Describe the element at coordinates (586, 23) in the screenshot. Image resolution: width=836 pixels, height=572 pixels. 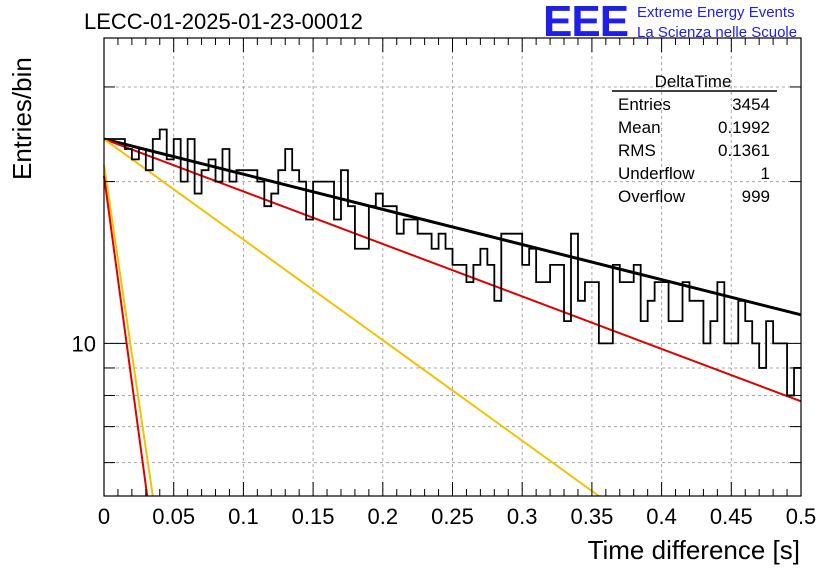
I see `logo-mark: EEE` at that location.